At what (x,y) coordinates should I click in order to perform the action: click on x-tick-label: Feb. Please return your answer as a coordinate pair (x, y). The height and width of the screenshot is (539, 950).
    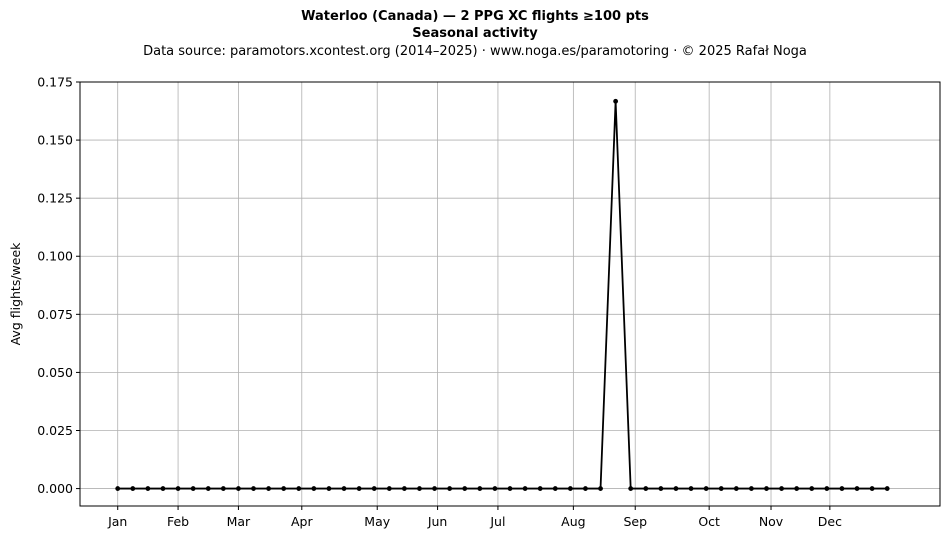
    Looking at the image, I should click on (178, 521).